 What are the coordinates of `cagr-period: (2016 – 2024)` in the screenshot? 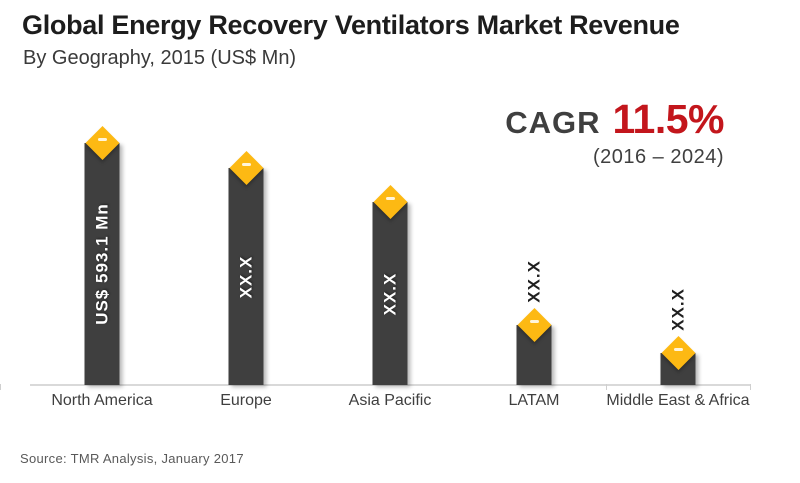 It's located at (658, 157).